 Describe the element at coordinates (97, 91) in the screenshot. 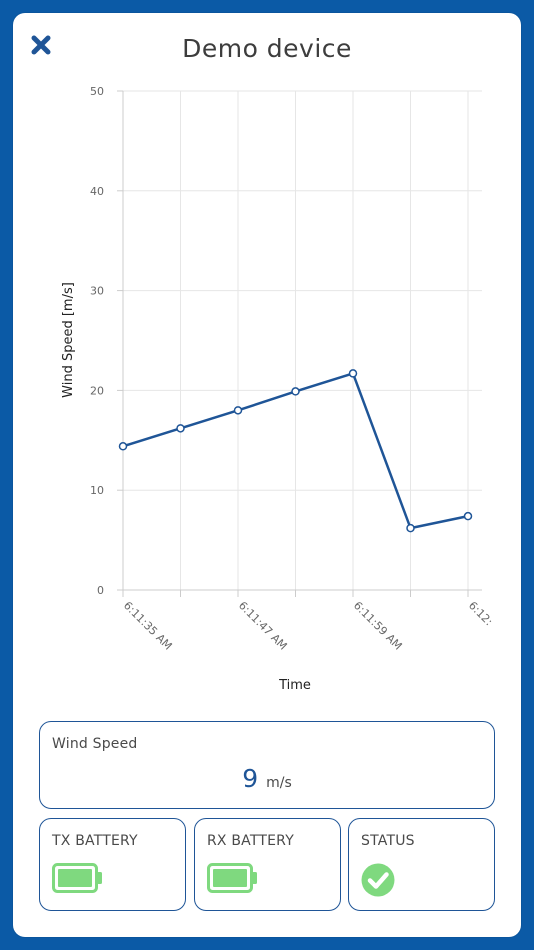

I see `y-tick-label: 50` at that location.